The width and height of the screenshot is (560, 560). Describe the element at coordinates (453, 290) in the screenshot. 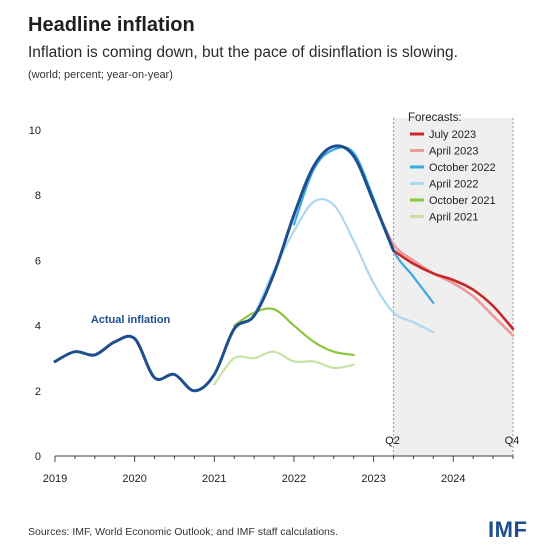

I see `series-line-july-2023` at that location.